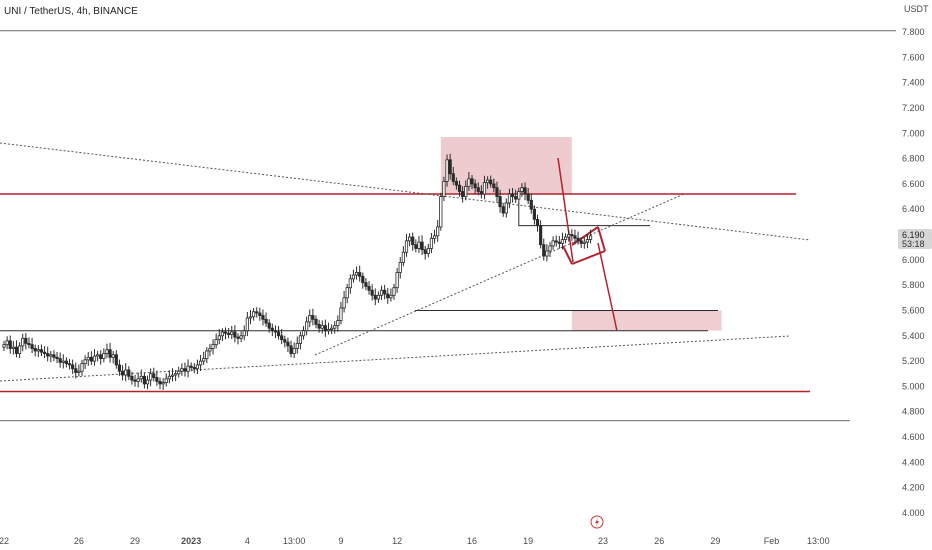 This screenshot has height=550, width=932. I want to click on ascending-trendline, so click(499, 274).